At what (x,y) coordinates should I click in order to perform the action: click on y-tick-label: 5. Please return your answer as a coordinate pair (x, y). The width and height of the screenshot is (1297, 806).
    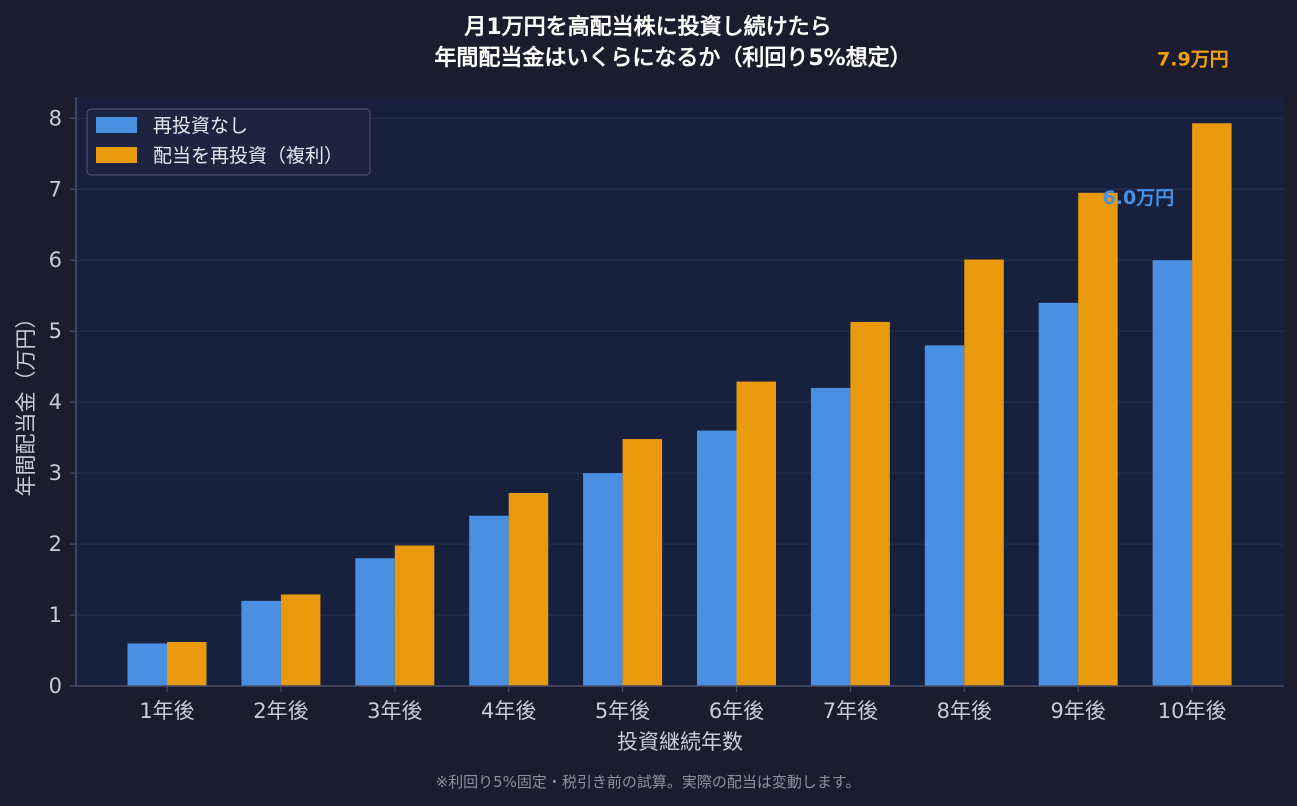
    Looking at the image, I should click on (55, 331).